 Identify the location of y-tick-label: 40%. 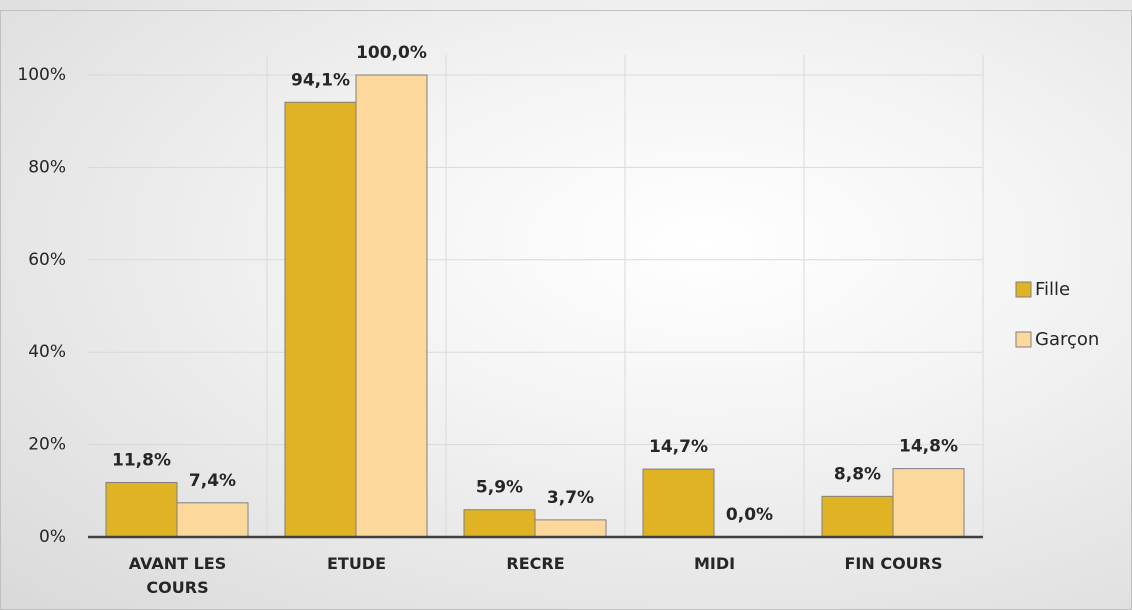
(47, 352).